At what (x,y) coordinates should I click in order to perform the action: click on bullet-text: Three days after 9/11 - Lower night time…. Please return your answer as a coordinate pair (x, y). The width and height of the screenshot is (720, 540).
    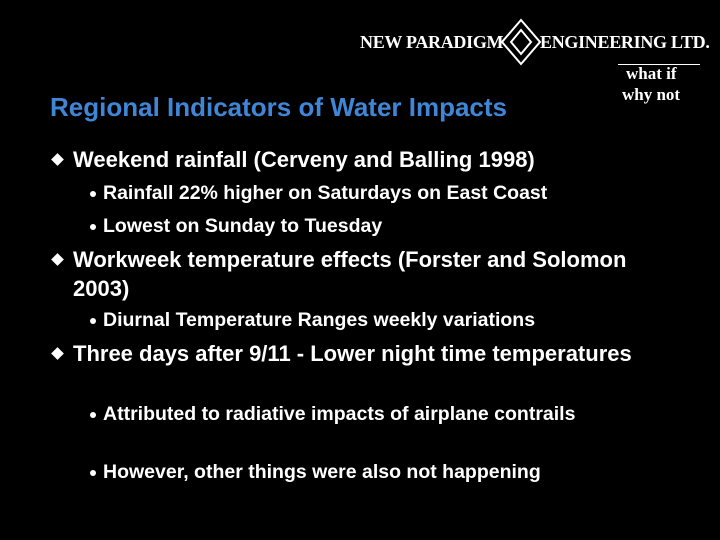
    Looking at the image, I should click on (352, 353).